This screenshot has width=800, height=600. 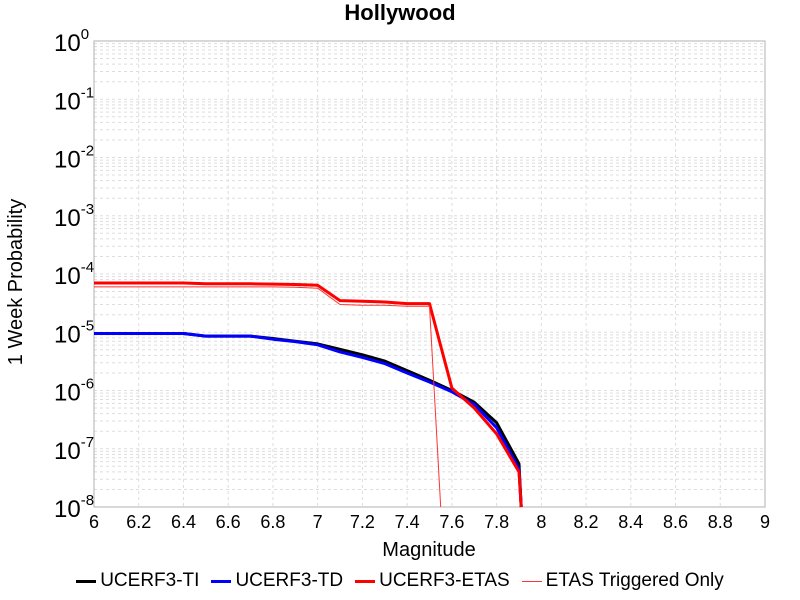 What do you see at coordinates (318, 522) in the screenshot?
I see `x-tick-label: 7` at bounding box center [318, 522].